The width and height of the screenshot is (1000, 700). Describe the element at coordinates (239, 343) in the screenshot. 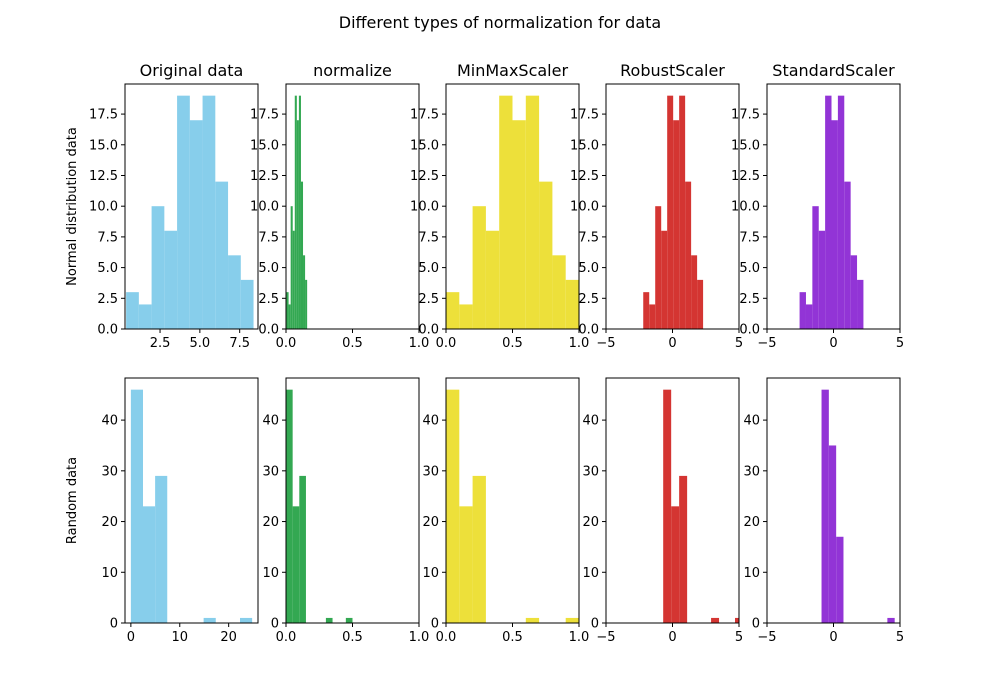

I see `x-tick-label: 7.5` at that location.